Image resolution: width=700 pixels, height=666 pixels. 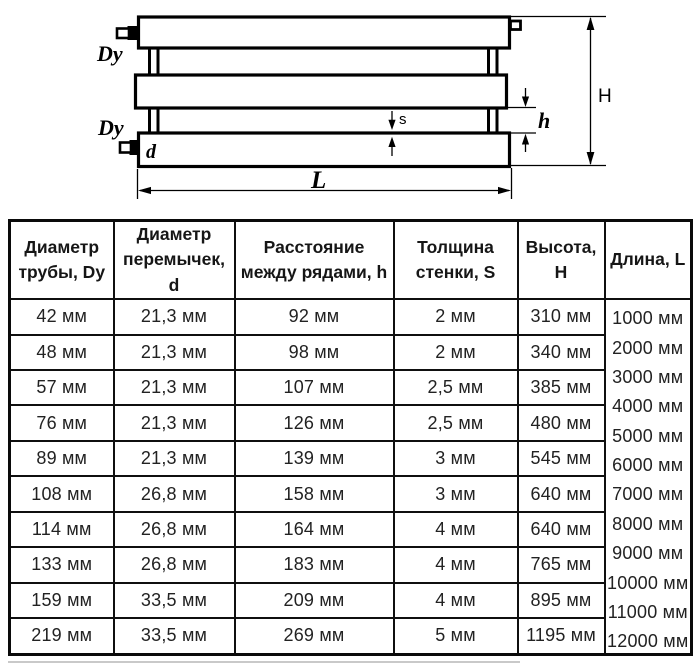 What do you see at coordinates (455, 387) in the screenshot?
I see `table-cell: 2,5 мм` at bounding box center [455, 387].